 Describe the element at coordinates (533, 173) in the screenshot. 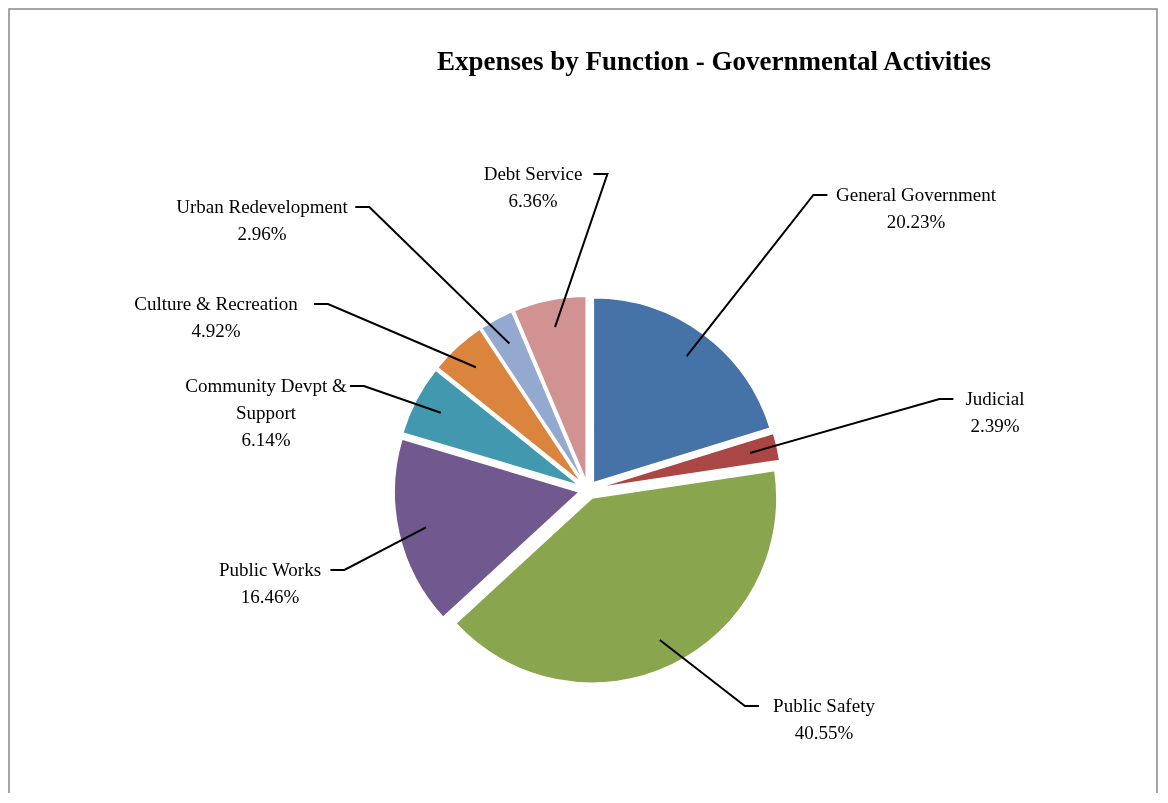

I see `slice-label: Debt Service` at that location.